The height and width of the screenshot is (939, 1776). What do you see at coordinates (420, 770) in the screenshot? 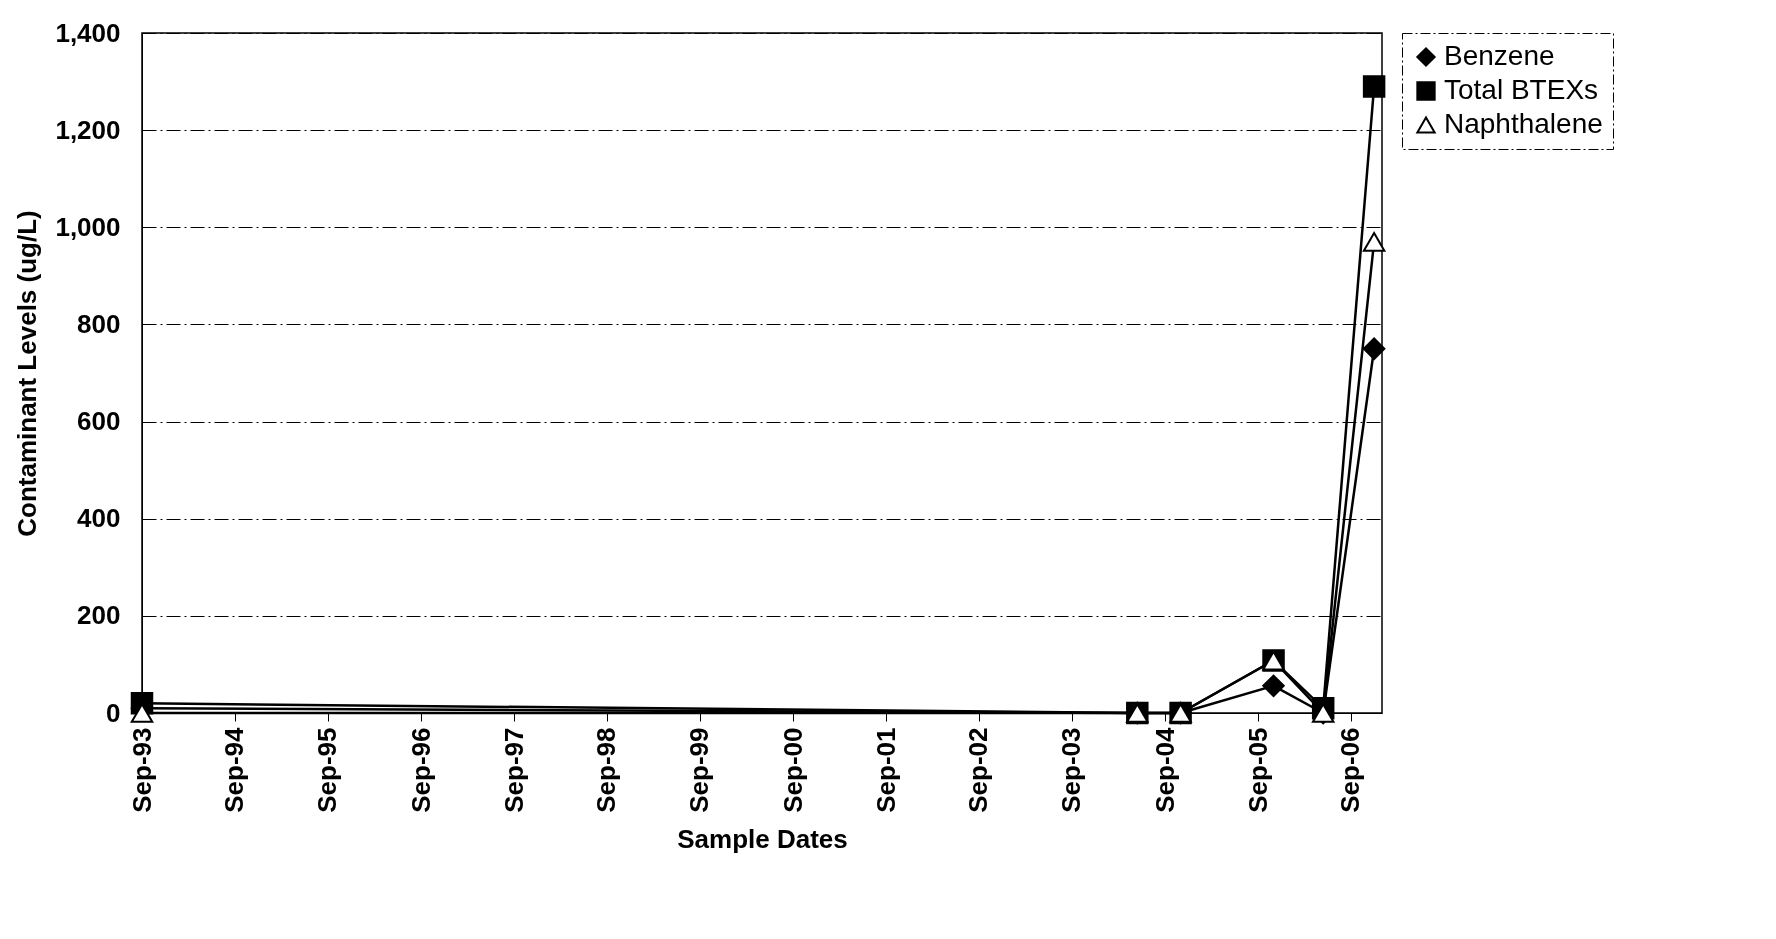
I see `x-tick-label: Sep-96` at bounding box center [420, 770].